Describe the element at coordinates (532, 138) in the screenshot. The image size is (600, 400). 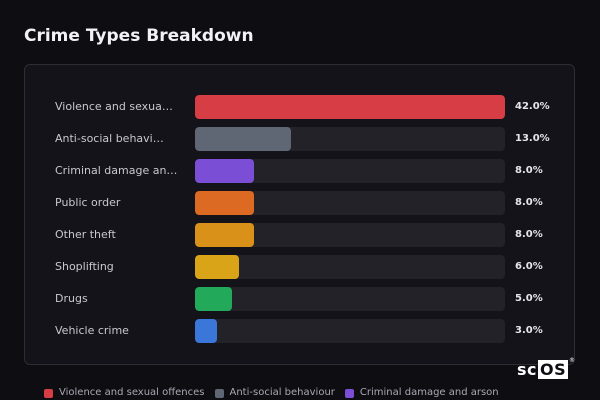
I see `bar-value-label: 13.0%` at that location.